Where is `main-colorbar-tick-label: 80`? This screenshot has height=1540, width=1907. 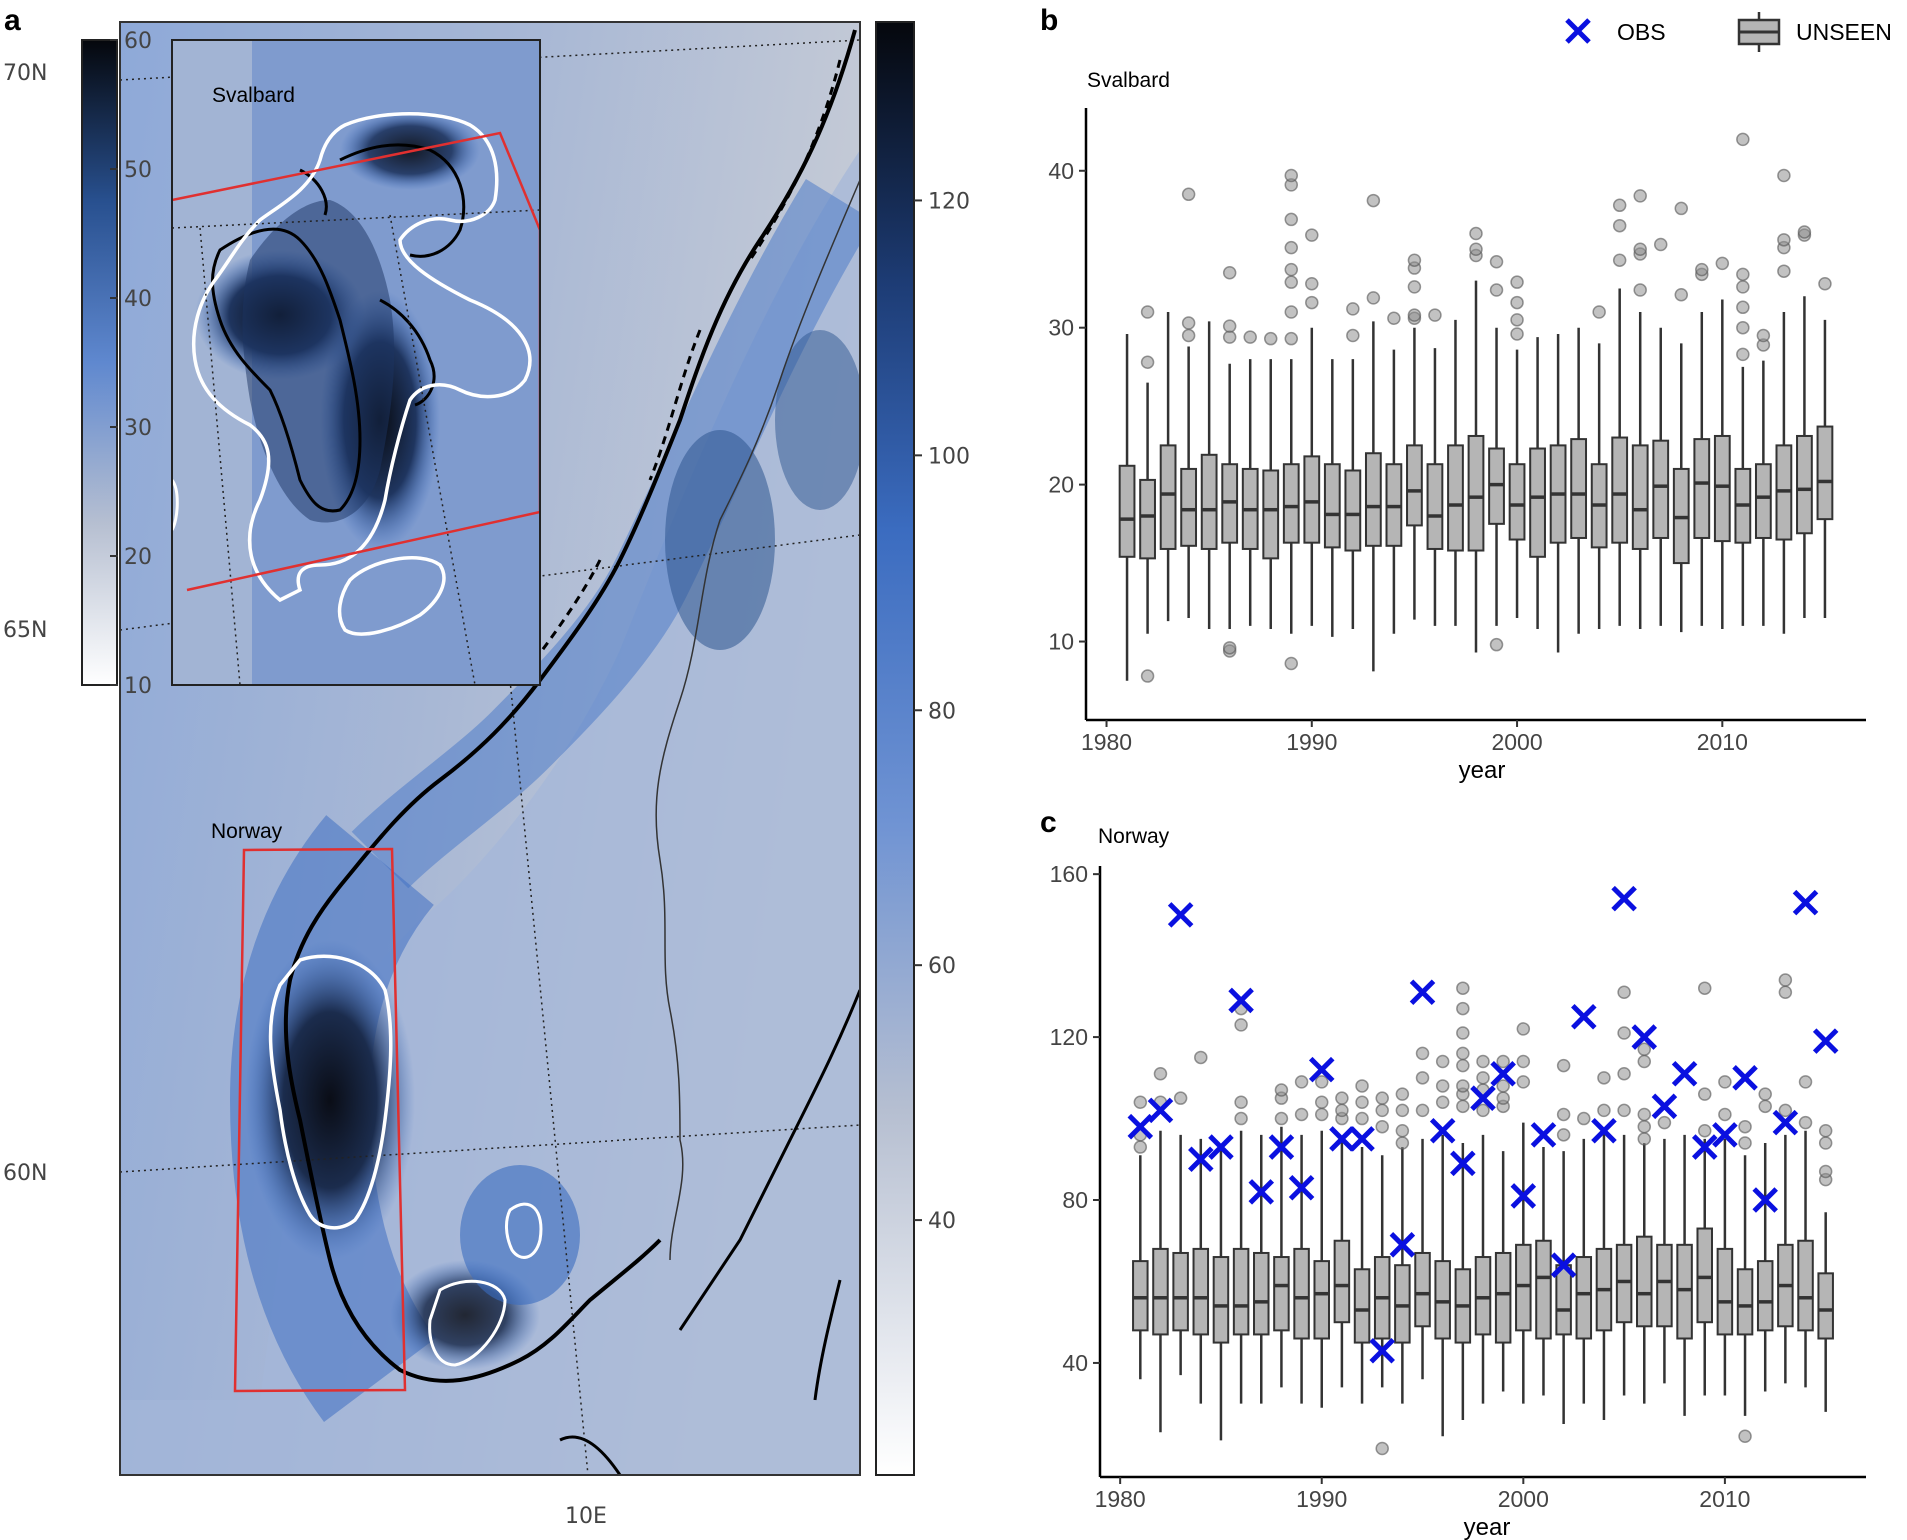 main-colorbar-tick-label: 80 is located at coordinates (942, 711).